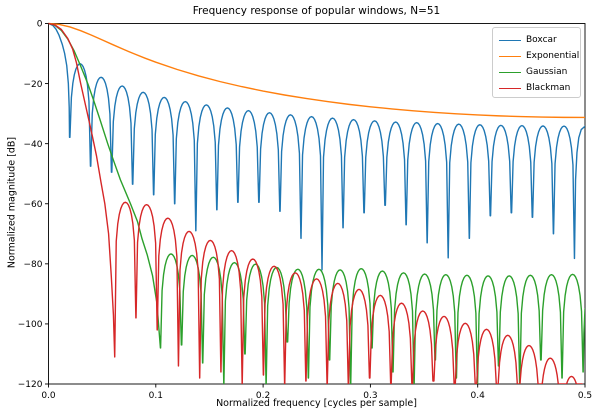  I want to click on exponential-line-swatch, so click(510, 56).